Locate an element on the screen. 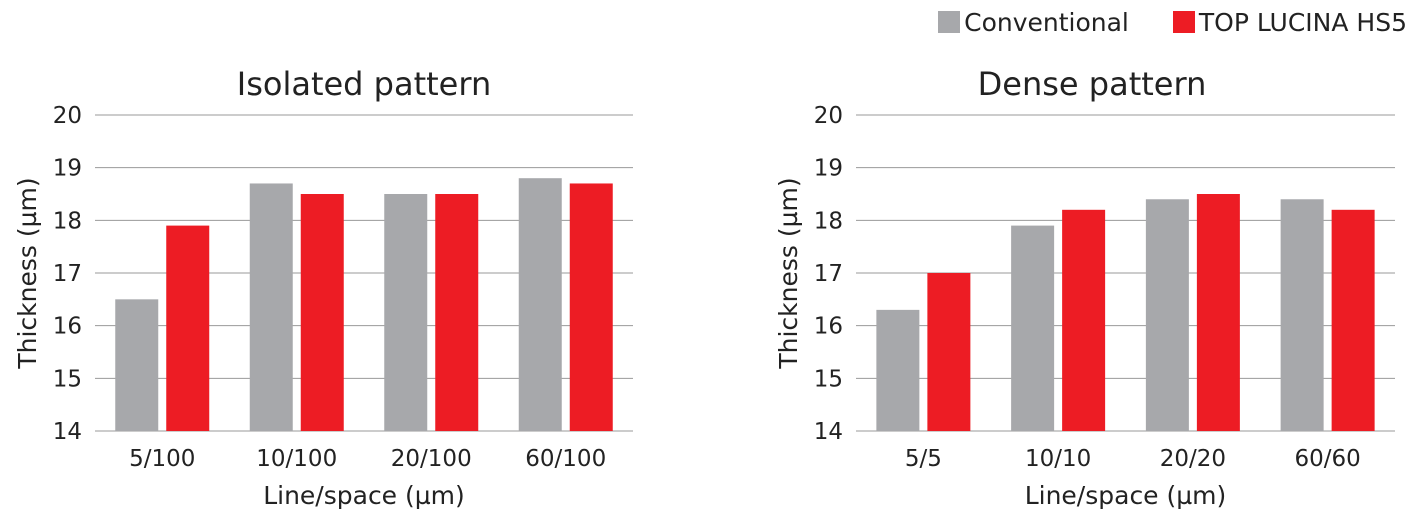 This screenshot has height=511, width=1421. x-tick-label: 60/100 is located at coordinates (565, 459).